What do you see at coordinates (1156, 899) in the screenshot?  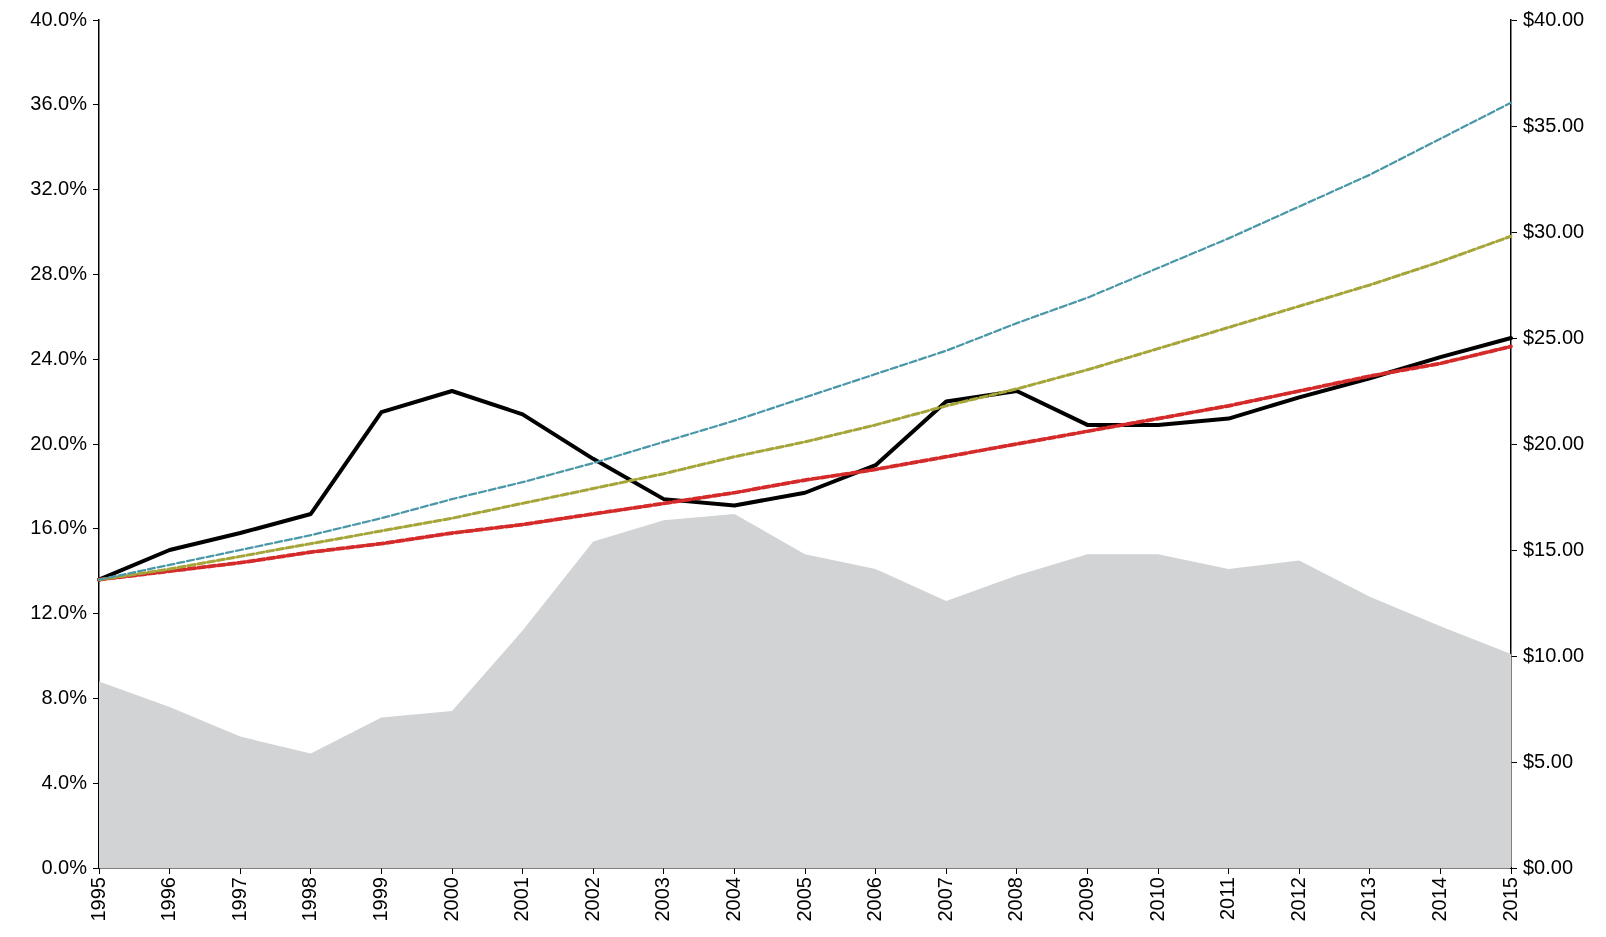 I see `x-tick-label: 2010` at bounding box center [1156, 899].